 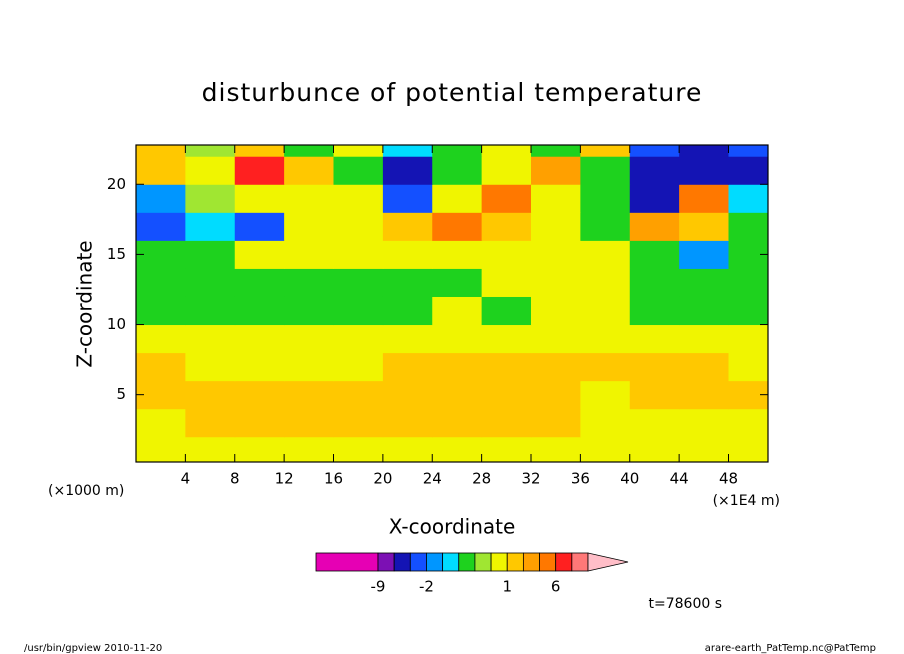 What do you see at coordinates (728, 479) in the screenshot?
I see `x-tick-label: 48` at bounding box center [728, 479].